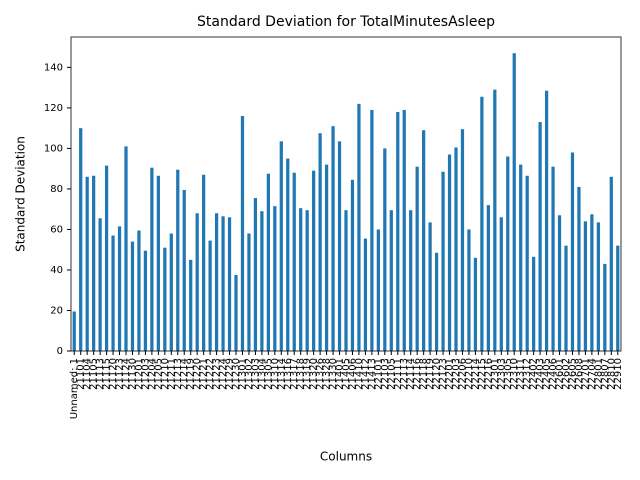 The width and height of the screenshot is (640, 480). I want to click on x-tick-label: 21211, so click(171, 374).